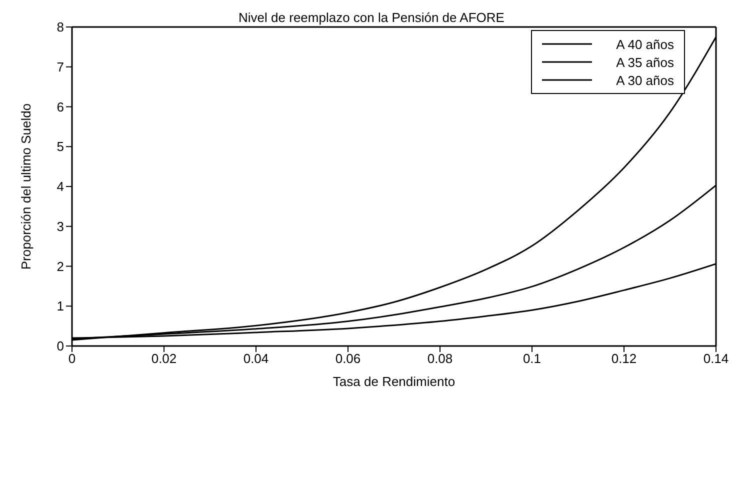  I want to click on x-tick-label: 0.12, so click(624, 358).